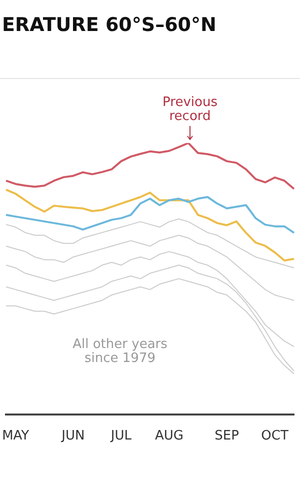  What do you see at coordinates (190, 109) in the screenshot?
I see `text: Previous record` at bounding box center [190, 109].